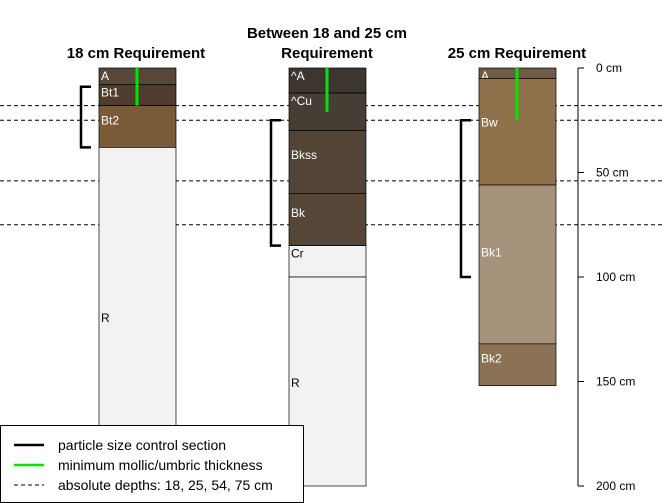 The height and width of the screenshot is (503, 665). What do you see at coordinates (165, 485) in the screenshot?
I see `legend-label: absolute depths: 18, 25, 54, 75 cm` at bounding box center [165, 485].